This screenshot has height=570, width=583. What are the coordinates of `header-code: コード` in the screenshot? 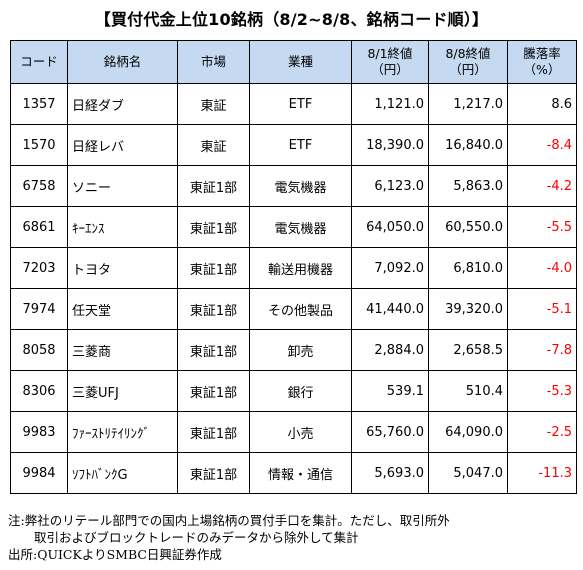 It's located at (39, 62).